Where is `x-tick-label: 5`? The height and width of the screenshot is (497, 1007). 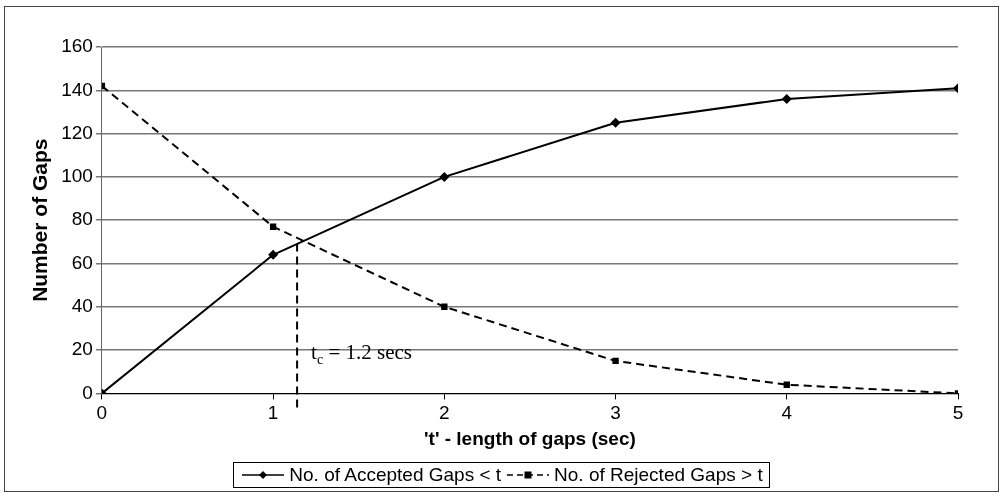
x-tick-label: 5 is located at coordinates (958, 413).